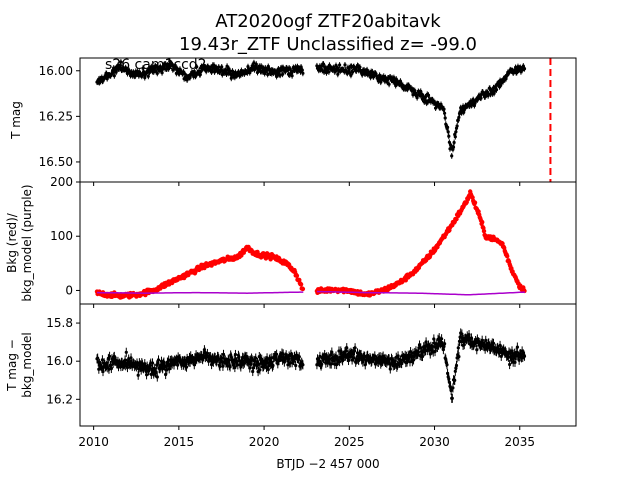 This screenshot has height=480, width=640. I want to click on chart-title-line1: AT2020ogf ZTF20abitavk, so click(328, 21).